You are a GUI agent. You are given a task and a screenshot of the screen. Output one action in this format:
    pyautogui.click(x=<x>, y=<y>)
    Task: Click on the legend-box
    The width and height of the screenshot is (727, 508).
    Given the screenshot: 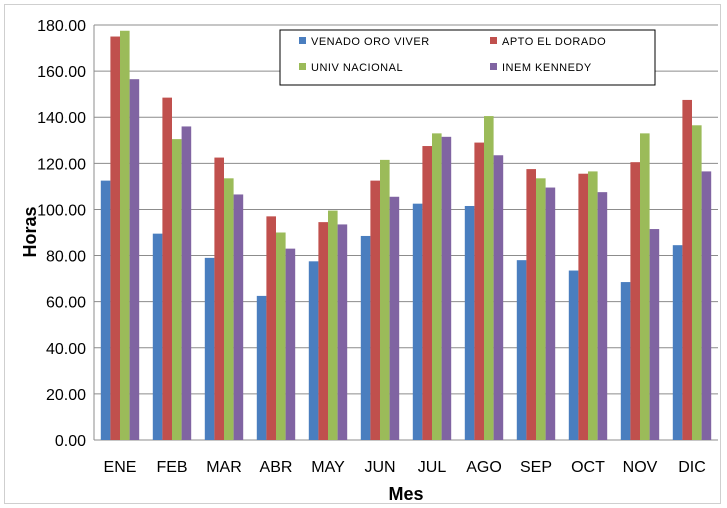 What is the action you would take?
    pyautogui.click(x=467, y=57)
    